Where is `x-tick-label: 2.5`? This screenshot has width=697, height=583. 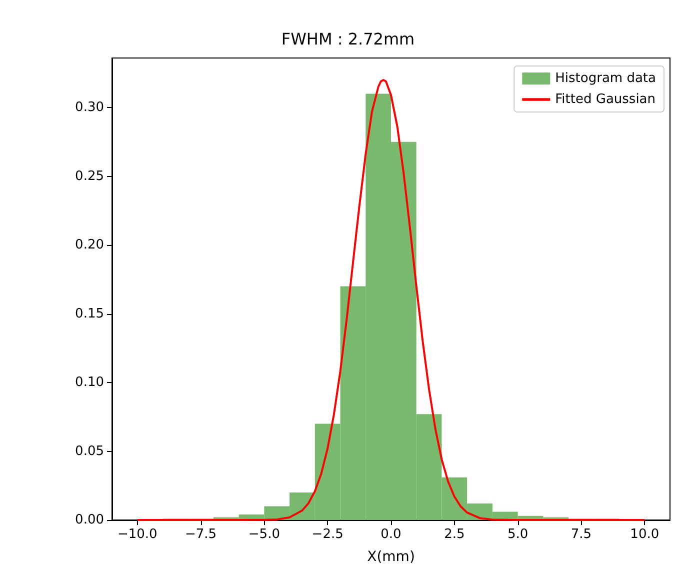
x-tick-label: 2.5 is located at coordinates (454, 534).